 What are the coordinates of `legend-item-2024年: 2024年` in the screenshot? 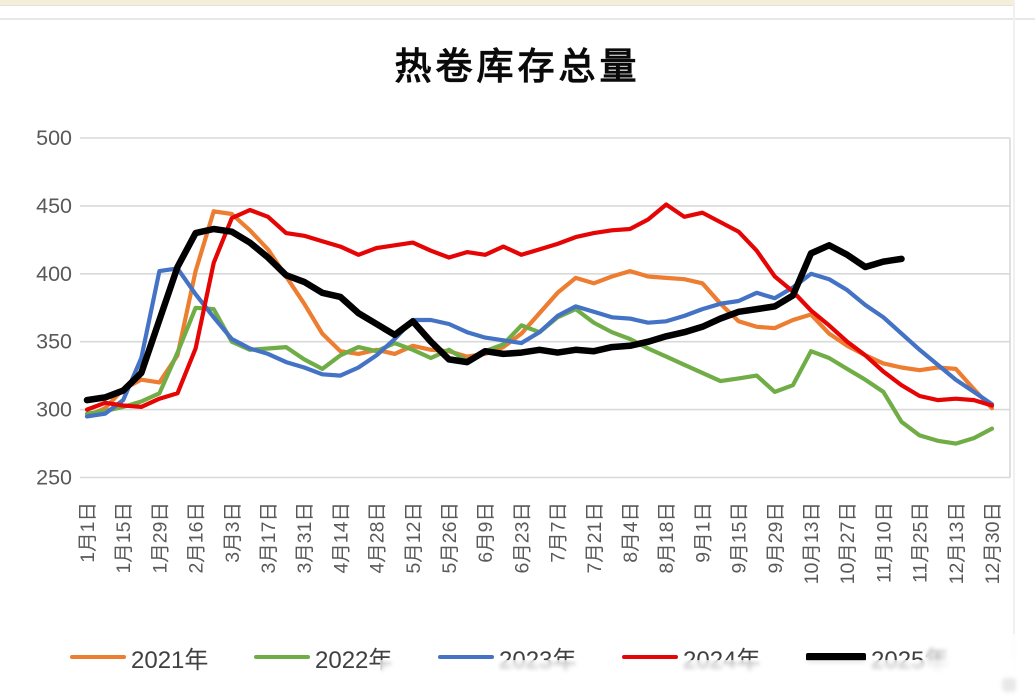 It's located at (691, 657).